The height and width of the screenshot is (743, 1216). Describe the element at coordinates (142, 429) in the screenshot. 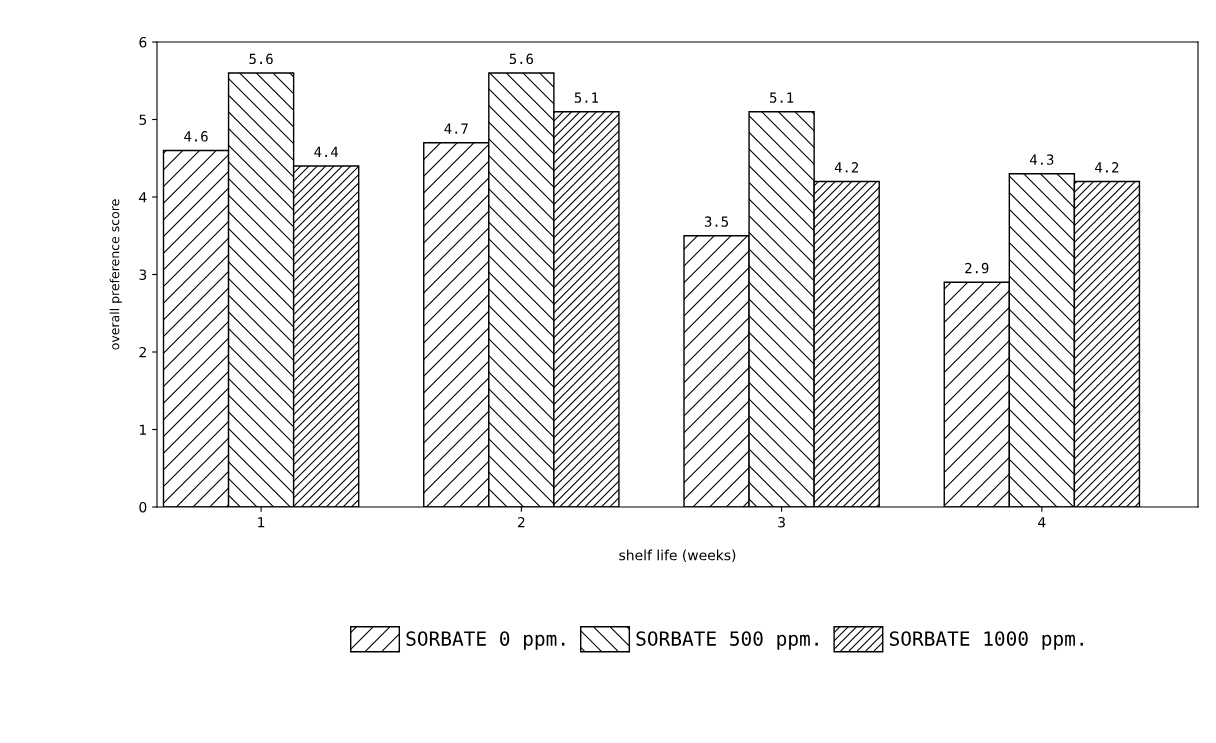

I see `y-tick-label: 1` at that location.